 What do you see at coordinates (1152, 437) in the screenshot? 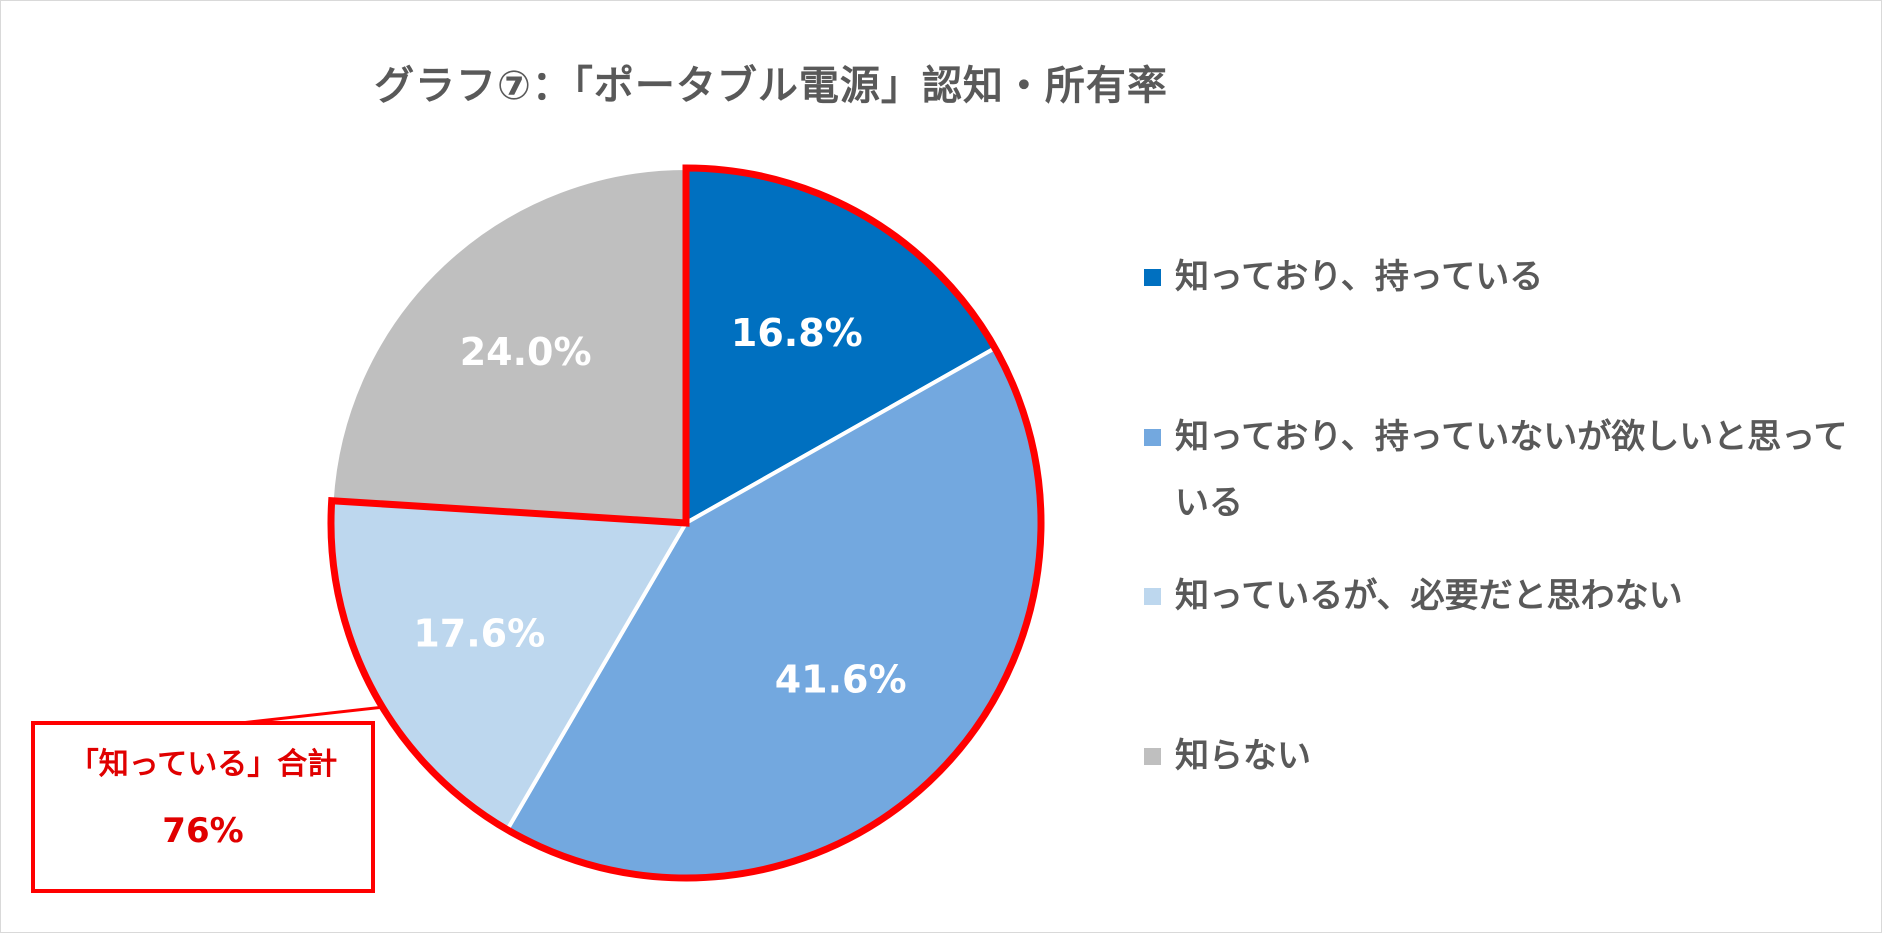
I see `legend-swatch-want` at bounding box center [1152, 437].